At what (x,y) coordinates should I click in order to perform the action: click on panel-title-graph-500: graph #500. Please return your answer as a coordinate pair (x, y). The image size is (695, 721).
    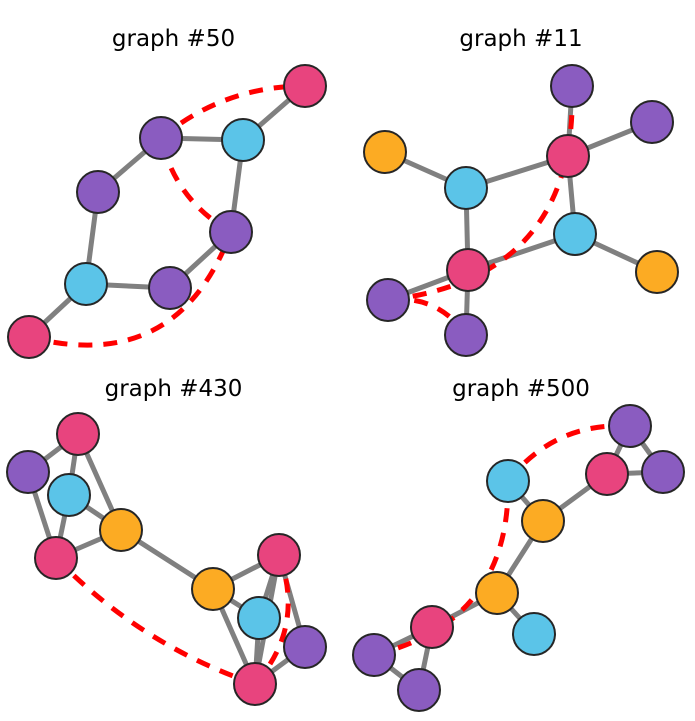
    Looking at the image, I should click on (521, 389).